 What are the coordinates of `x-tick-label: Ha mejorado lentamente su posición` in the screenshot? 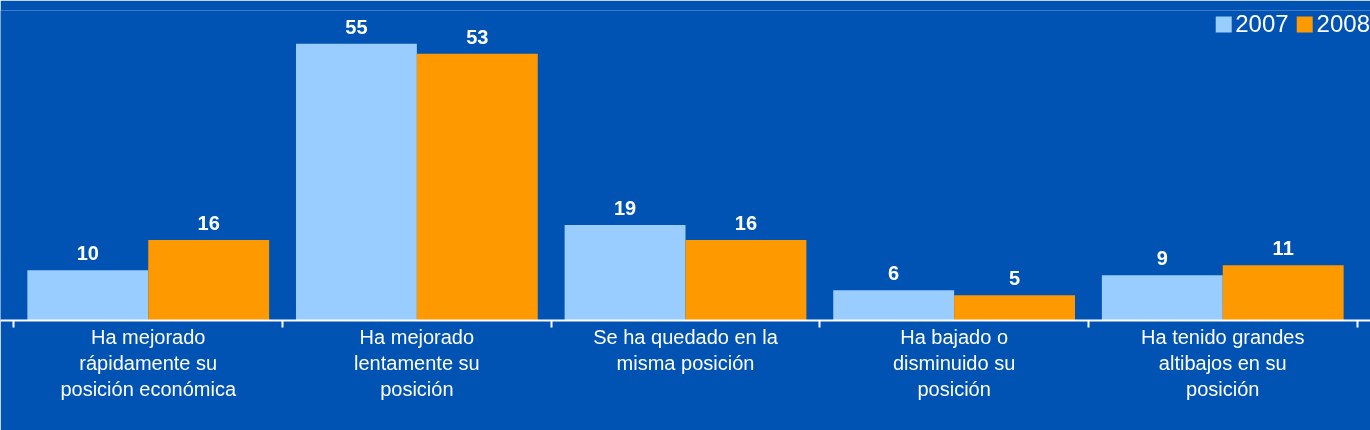 It's located at (417, 363).